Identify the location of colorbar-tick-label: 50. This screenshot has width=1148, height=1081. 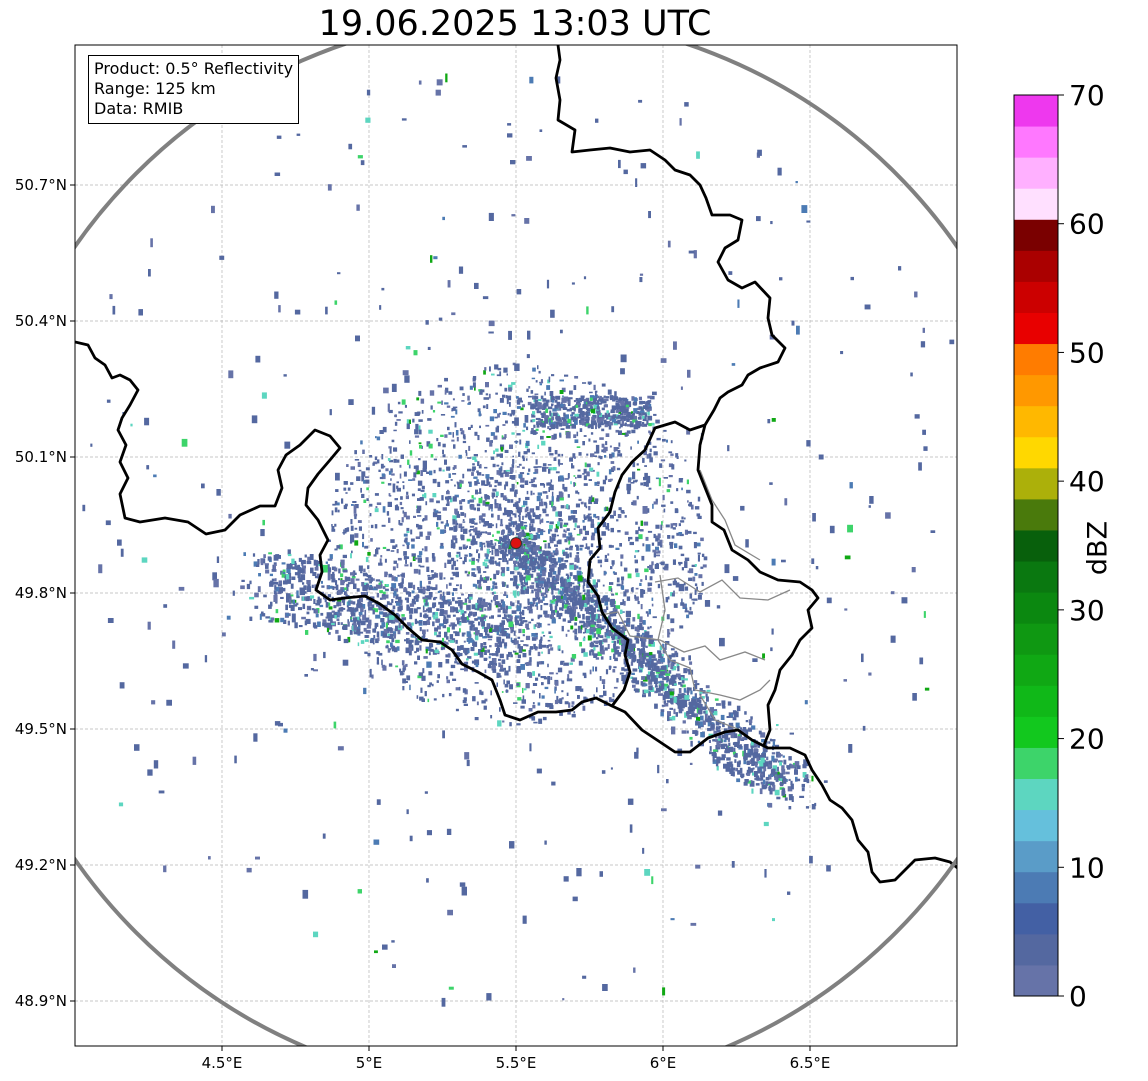
(1087, 352).